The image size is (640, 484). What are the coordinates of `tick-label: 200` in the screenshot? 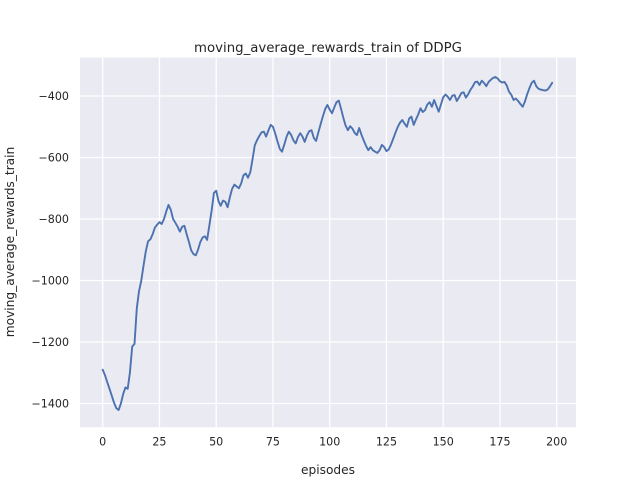 It's located at (556, 442).